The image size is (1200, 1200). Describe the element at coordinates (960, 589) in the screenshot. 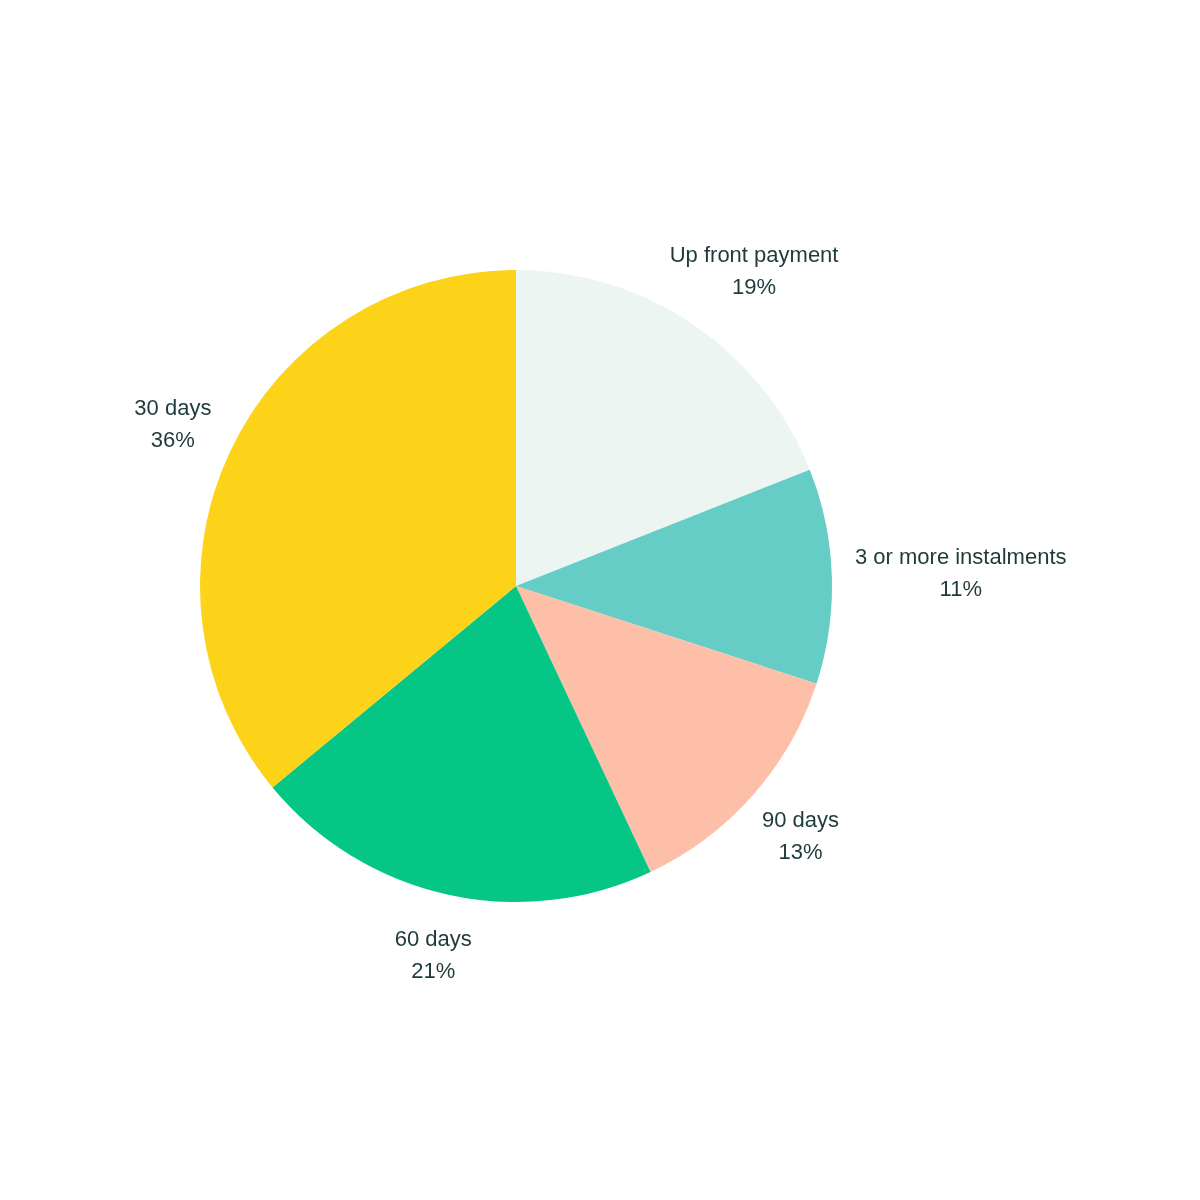

I see `data-label: 11%` at that location.